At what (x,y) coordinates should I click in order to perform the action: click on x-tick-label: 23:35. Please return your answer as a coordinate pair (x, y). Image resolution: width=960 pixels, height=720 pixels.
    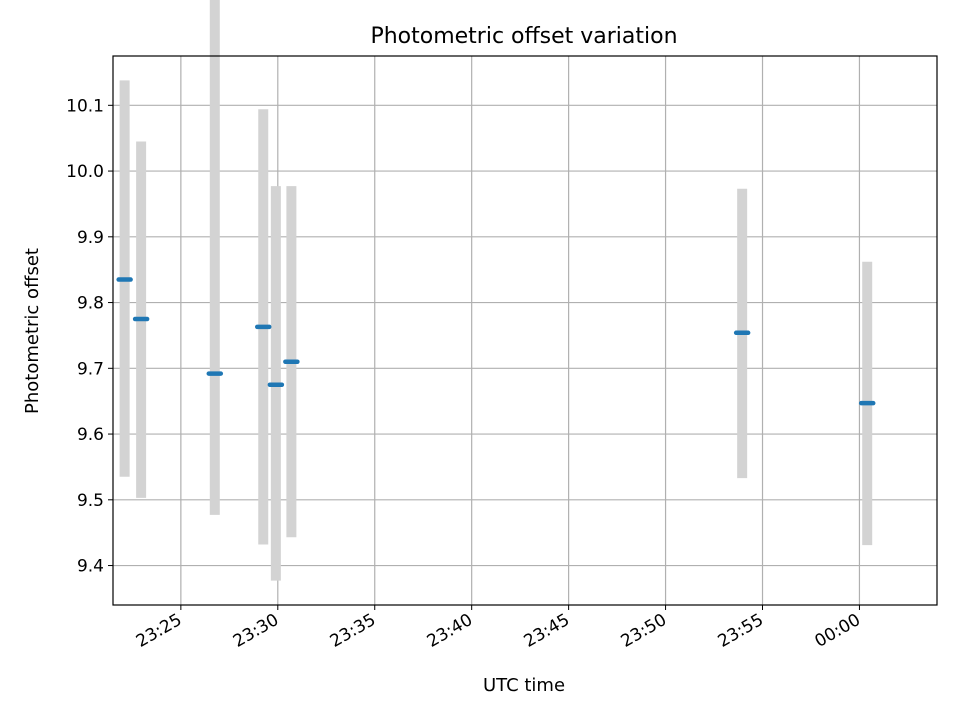
    Looking at the image, I should click on (353, 631).